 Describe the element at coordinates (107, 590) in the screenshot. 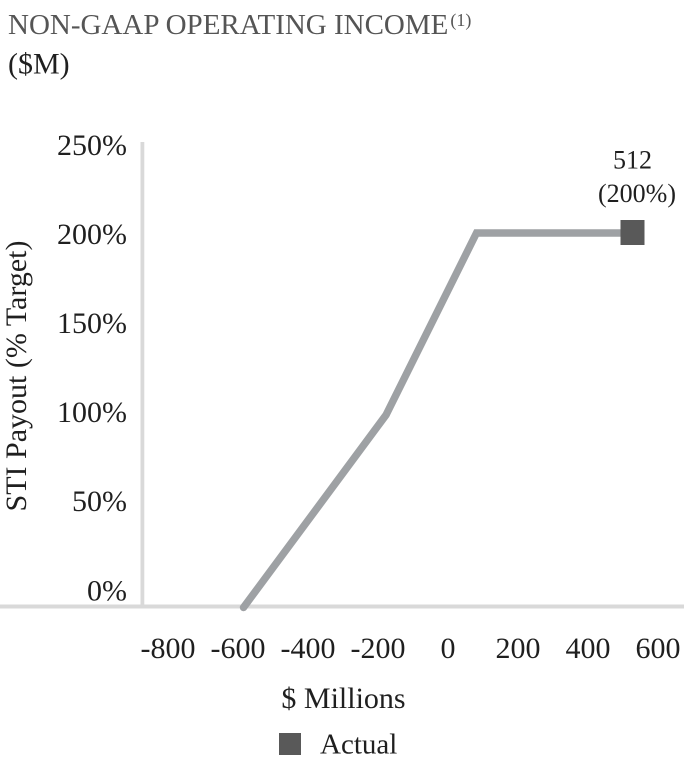

I see `svg-text: 0%` at that location.